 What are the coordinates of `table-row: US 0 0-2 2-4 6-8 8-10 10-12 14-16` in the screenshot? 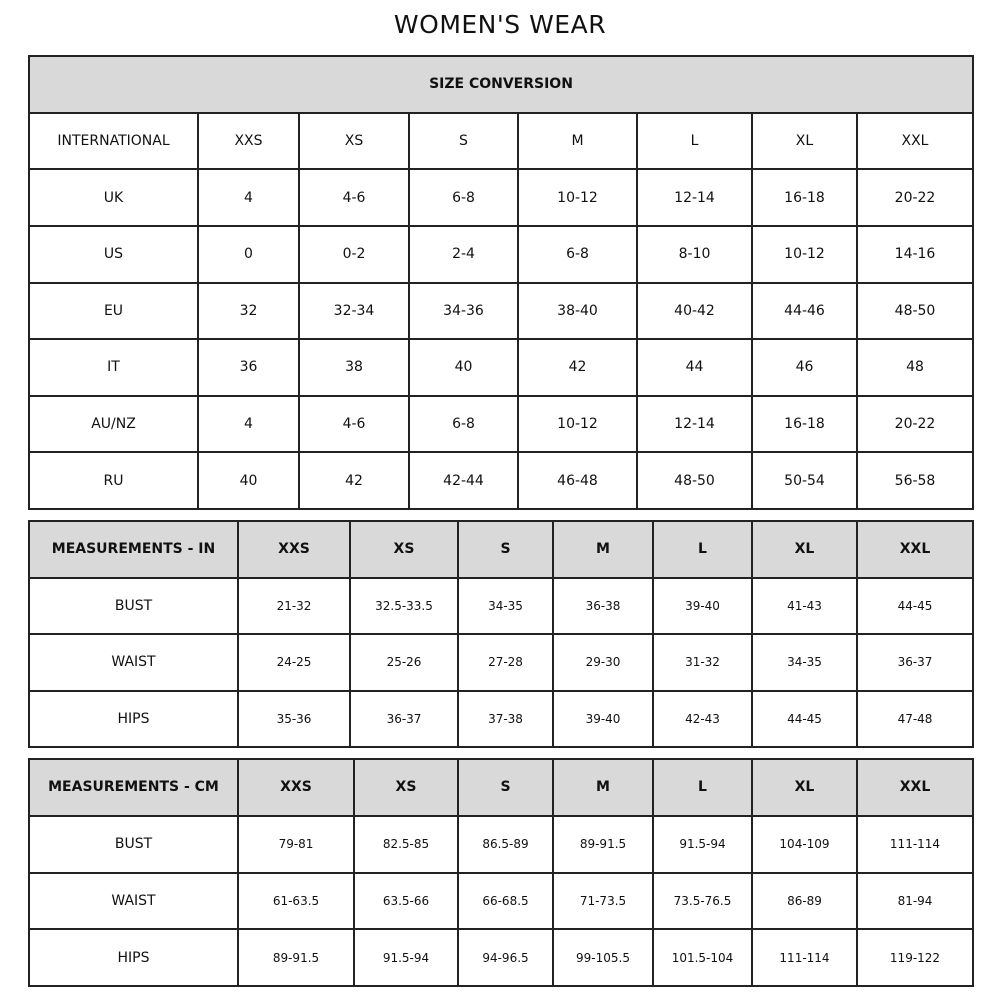 It's located at (501, 254).